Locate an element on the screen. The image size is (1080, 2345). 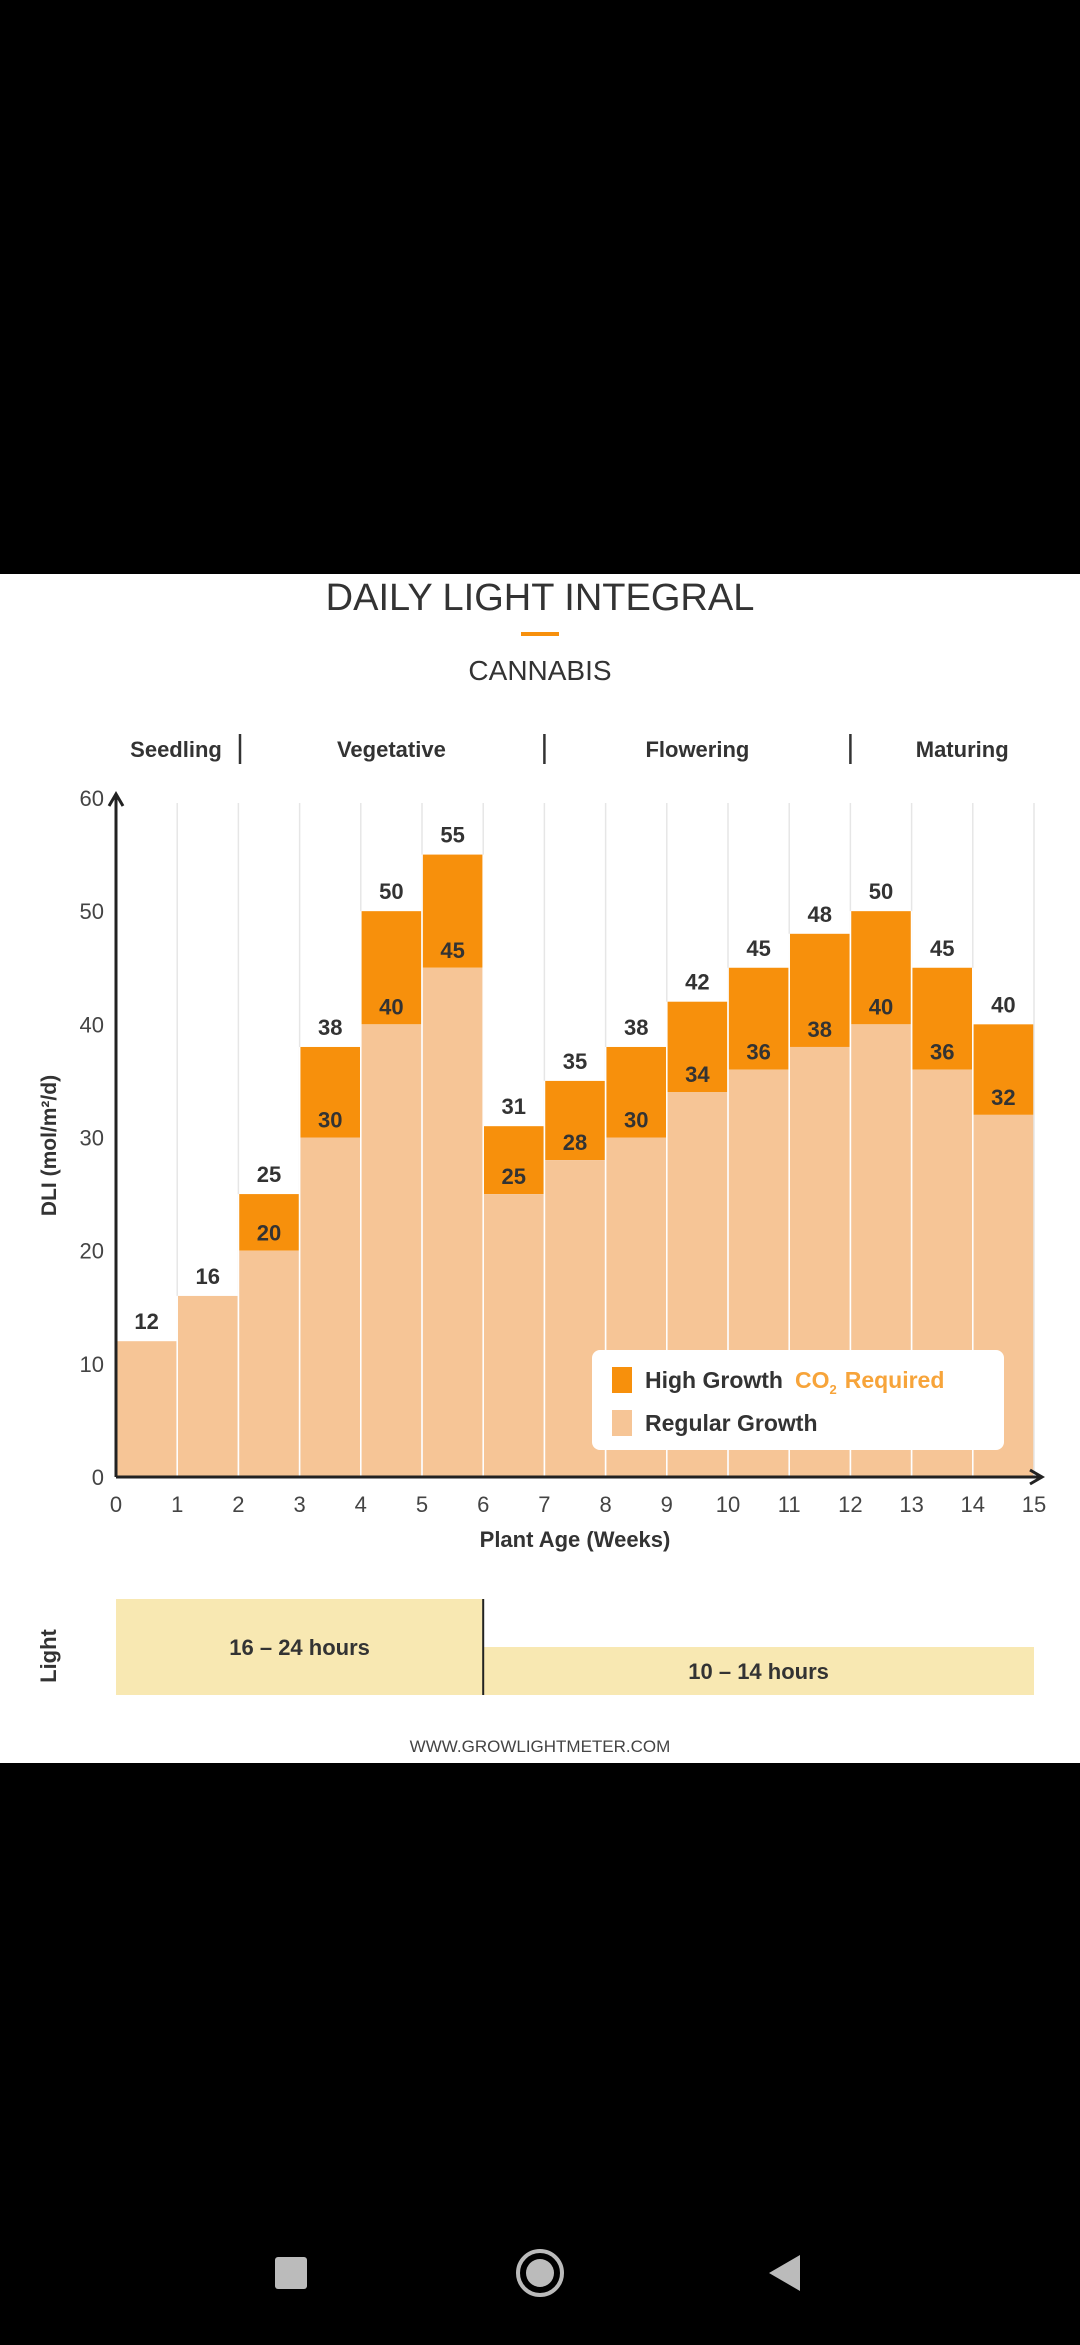
data-label-total: 48 is located at coordinates (820, 914).